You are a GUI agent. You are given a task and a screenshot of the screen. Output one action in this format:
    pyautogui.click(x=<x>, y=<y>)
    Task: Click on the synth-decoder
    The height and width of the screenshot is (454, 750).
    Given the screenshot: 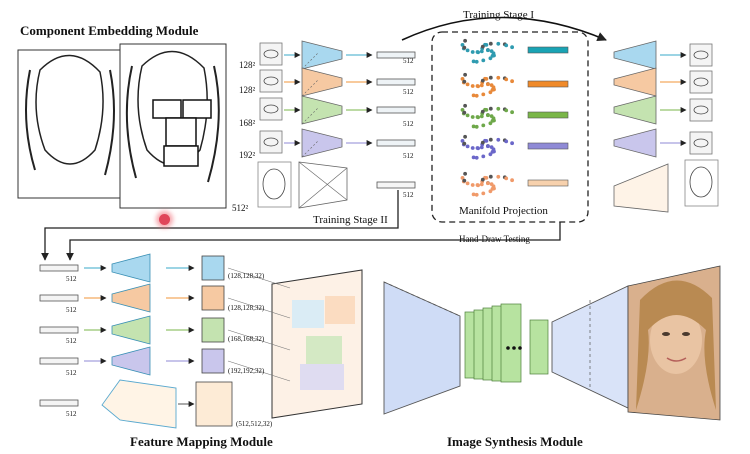 What is the action you would take?
    pyautogui.click(x=590, y=347)
    